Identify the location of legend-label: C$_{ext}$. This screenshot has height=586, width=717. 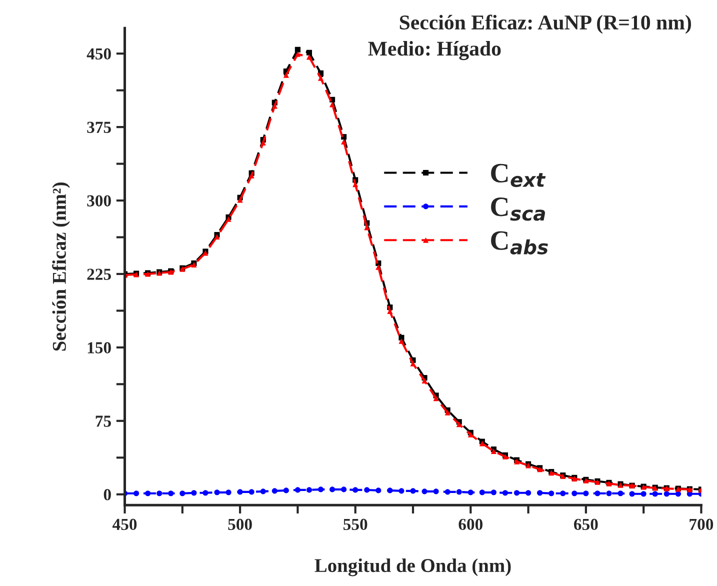
(518, 176).